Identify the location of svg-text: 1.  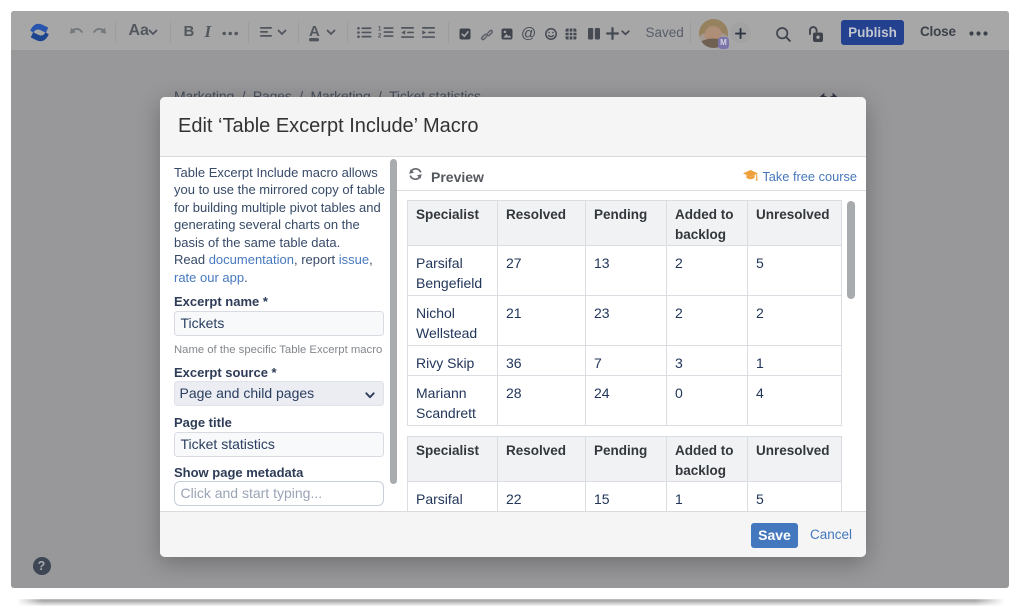
(380, 30).